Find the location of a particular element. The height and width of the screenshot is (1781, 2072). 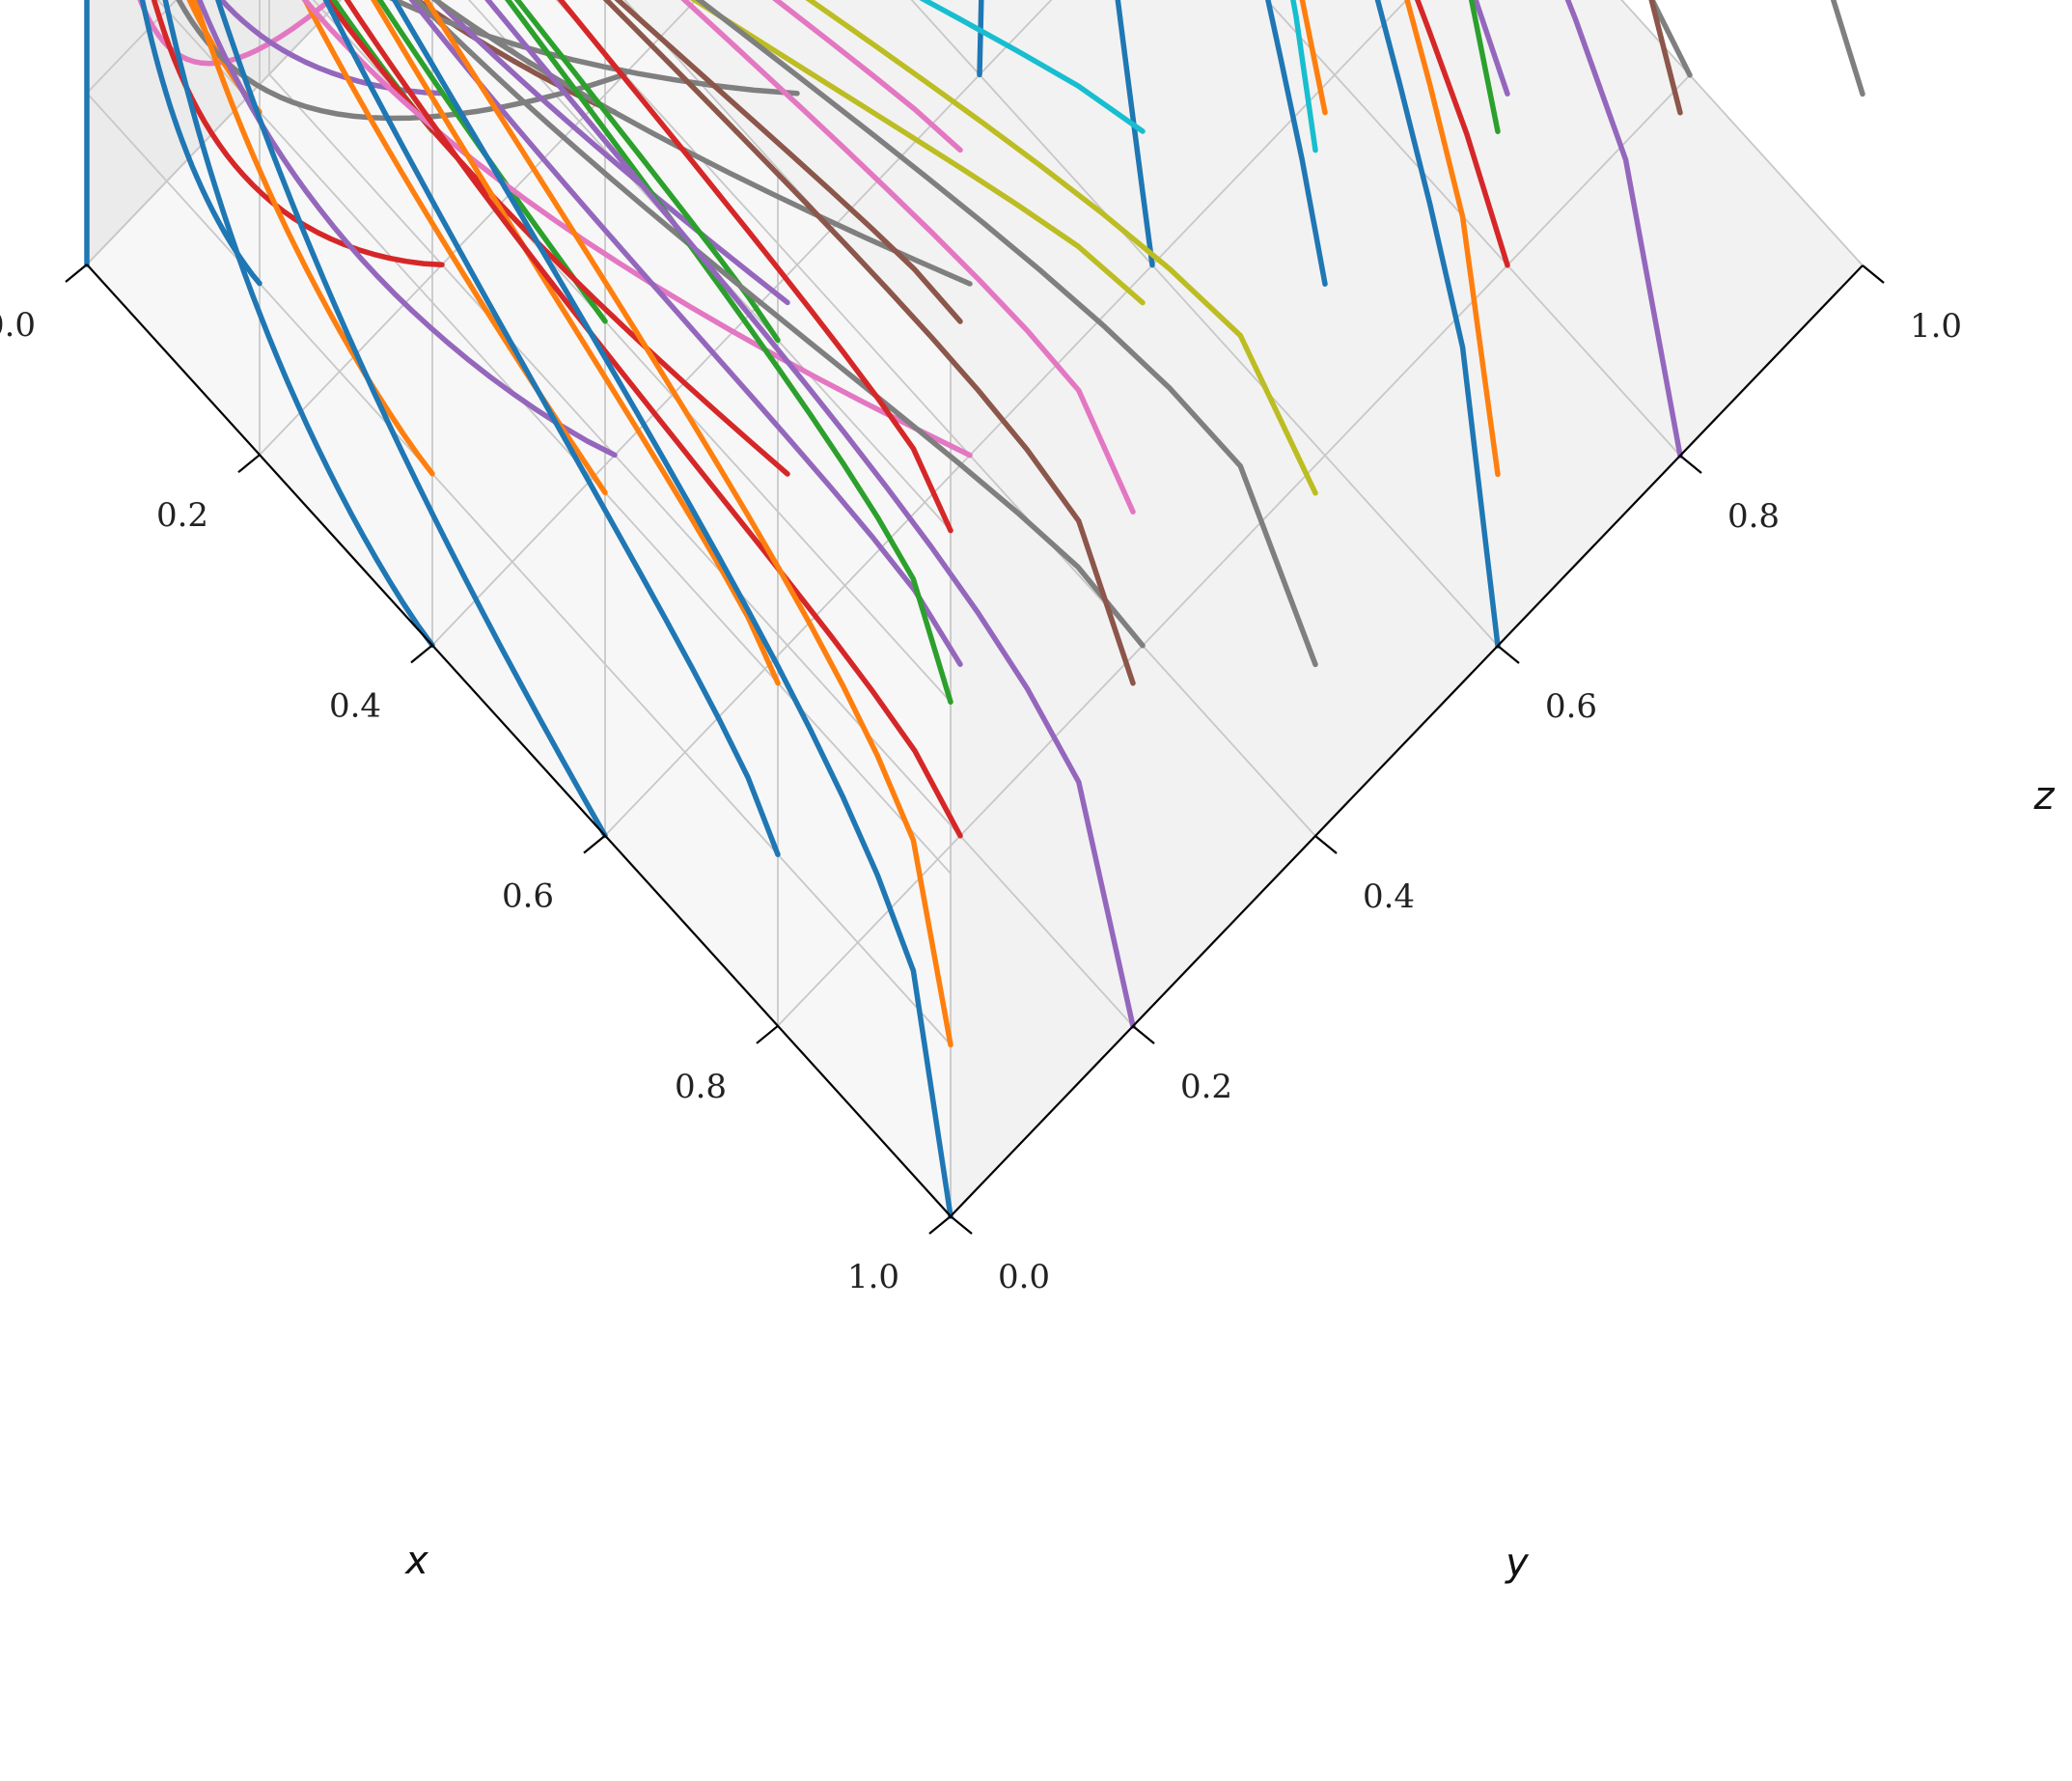

x-tick-label-2: 0.4 is located at coordinates (355, 705).